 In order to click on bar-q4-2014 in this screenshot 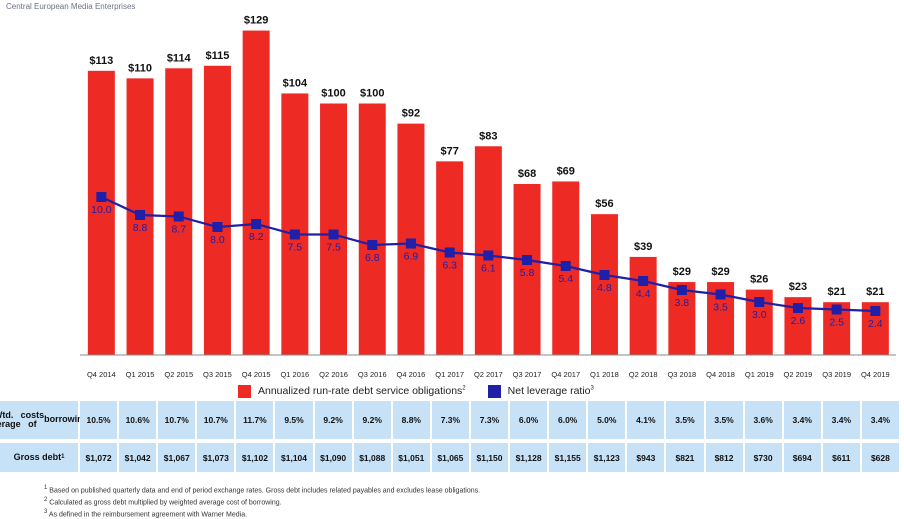, I will do `click(101, 213)`.